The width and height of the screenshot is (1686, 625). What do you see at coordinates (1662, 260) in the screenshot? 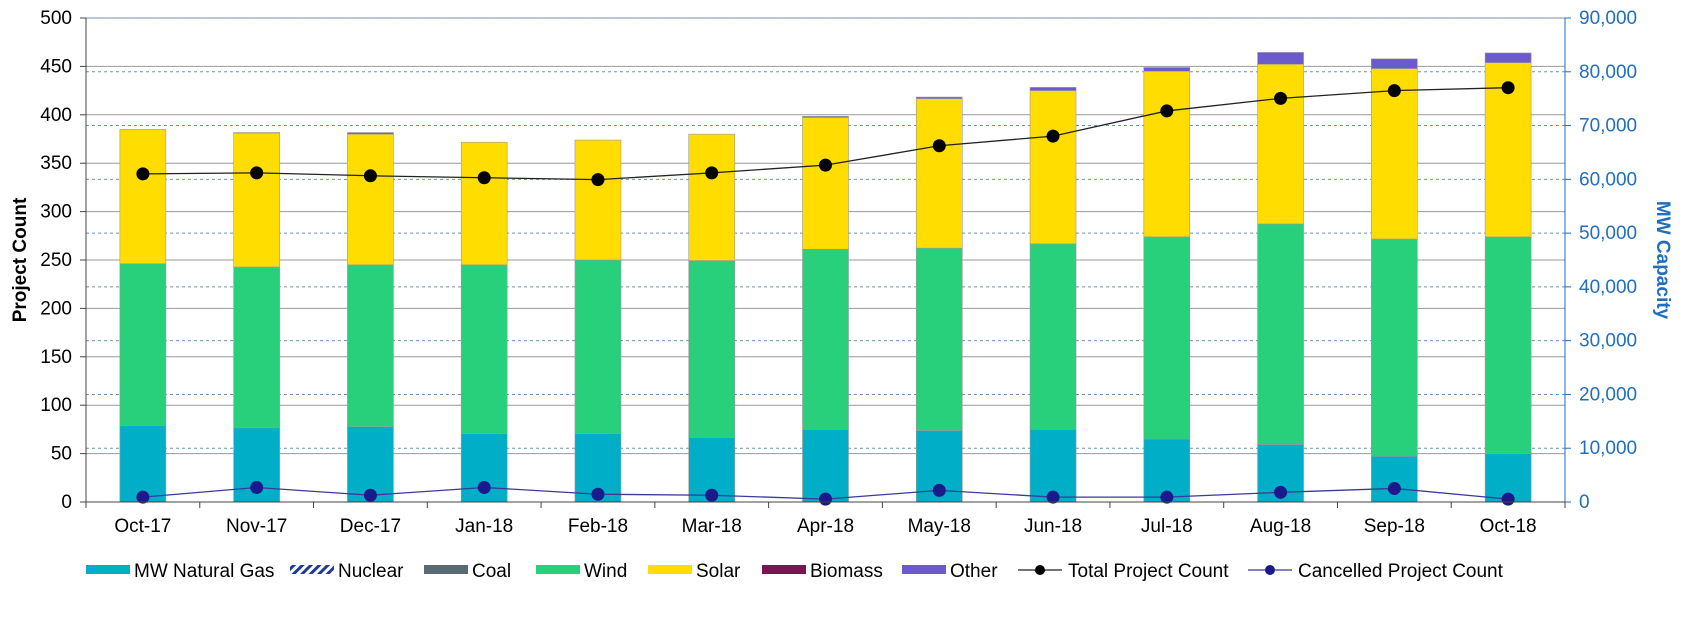
I see `right-axis-title: MW Capacity` at bounding box center [1662, 260].